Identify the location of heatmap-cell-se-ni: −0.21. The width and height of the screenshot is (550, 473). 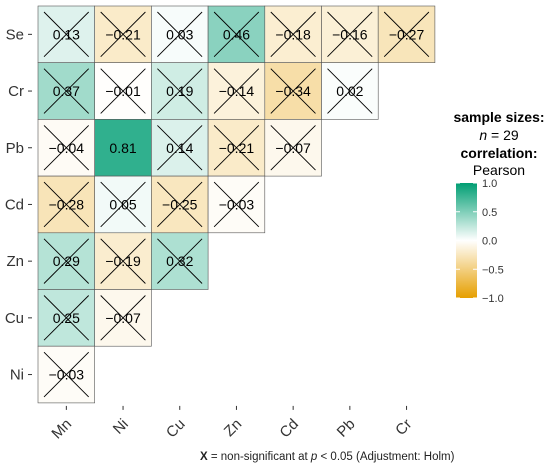
(123, 34).